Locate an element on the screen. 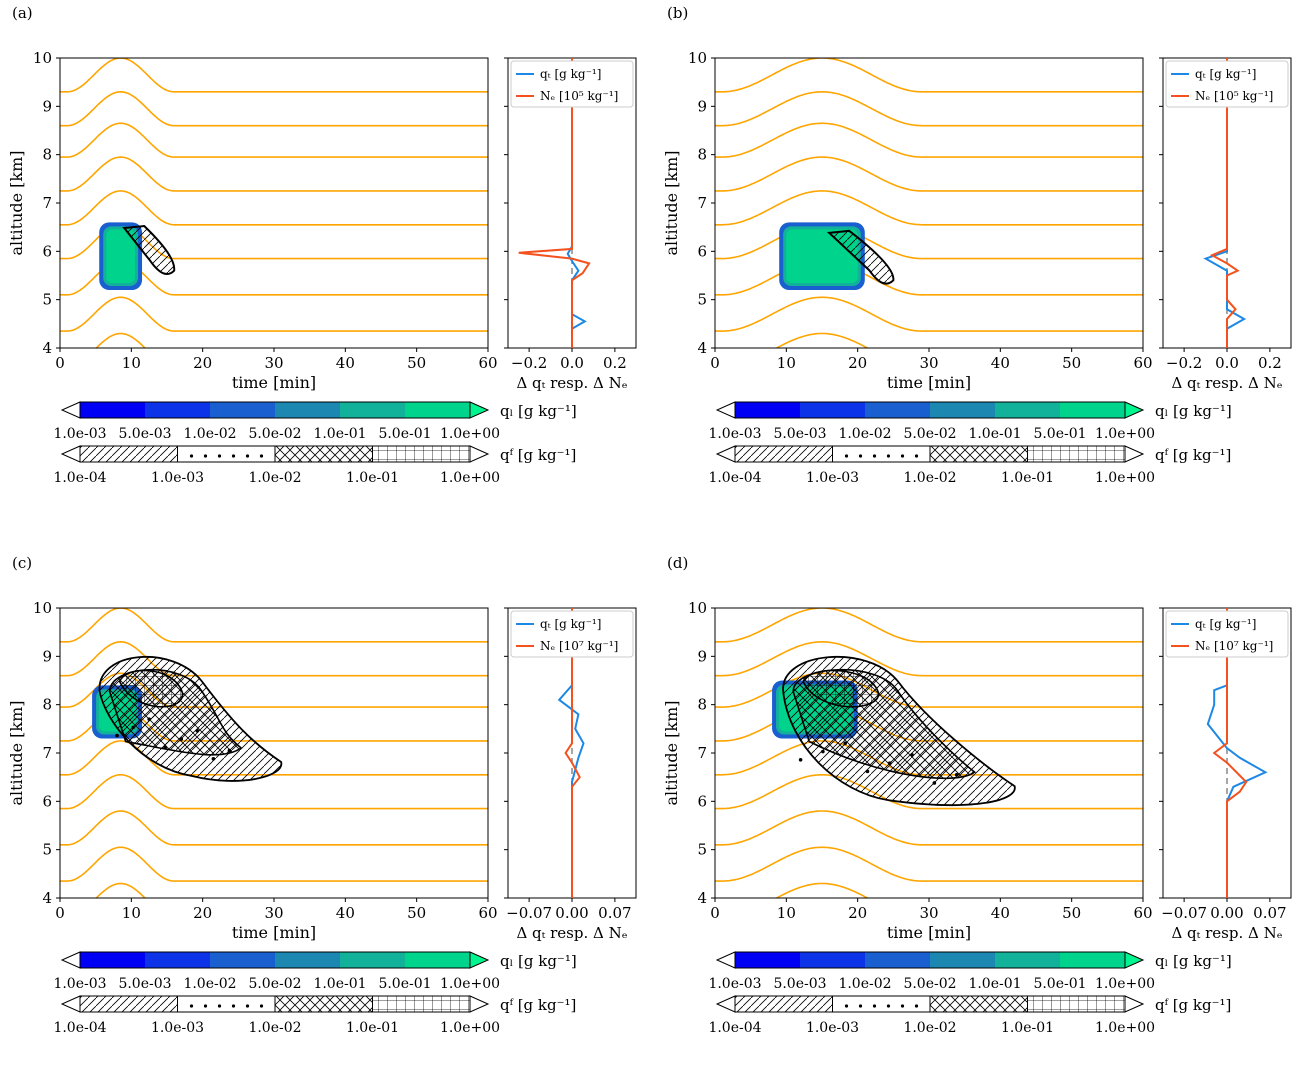 The width and height of the screenshot is (1309, 1074). x-tick-label: 40 is located at coordinates (345, 363).